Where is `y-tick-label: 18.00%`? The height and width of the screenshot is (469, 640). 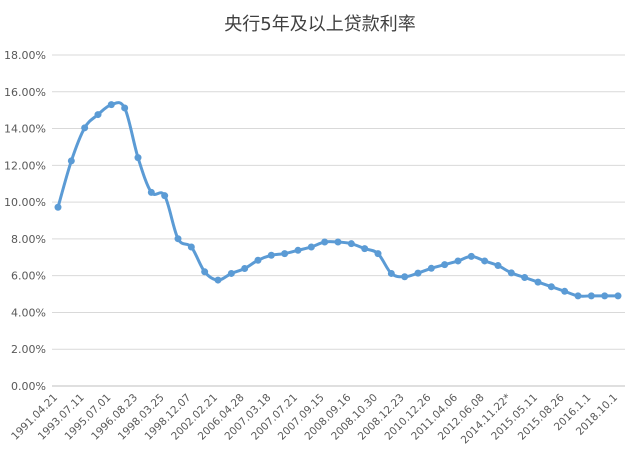
y-tick-label: 18.00% is located at coordinates (25, 55).